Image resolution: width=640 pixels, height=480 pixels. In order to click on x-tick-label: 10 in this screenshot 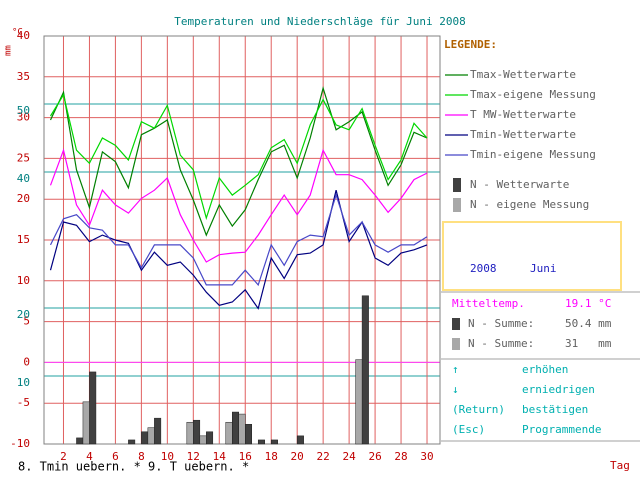, I will do `click(167, 456)`.